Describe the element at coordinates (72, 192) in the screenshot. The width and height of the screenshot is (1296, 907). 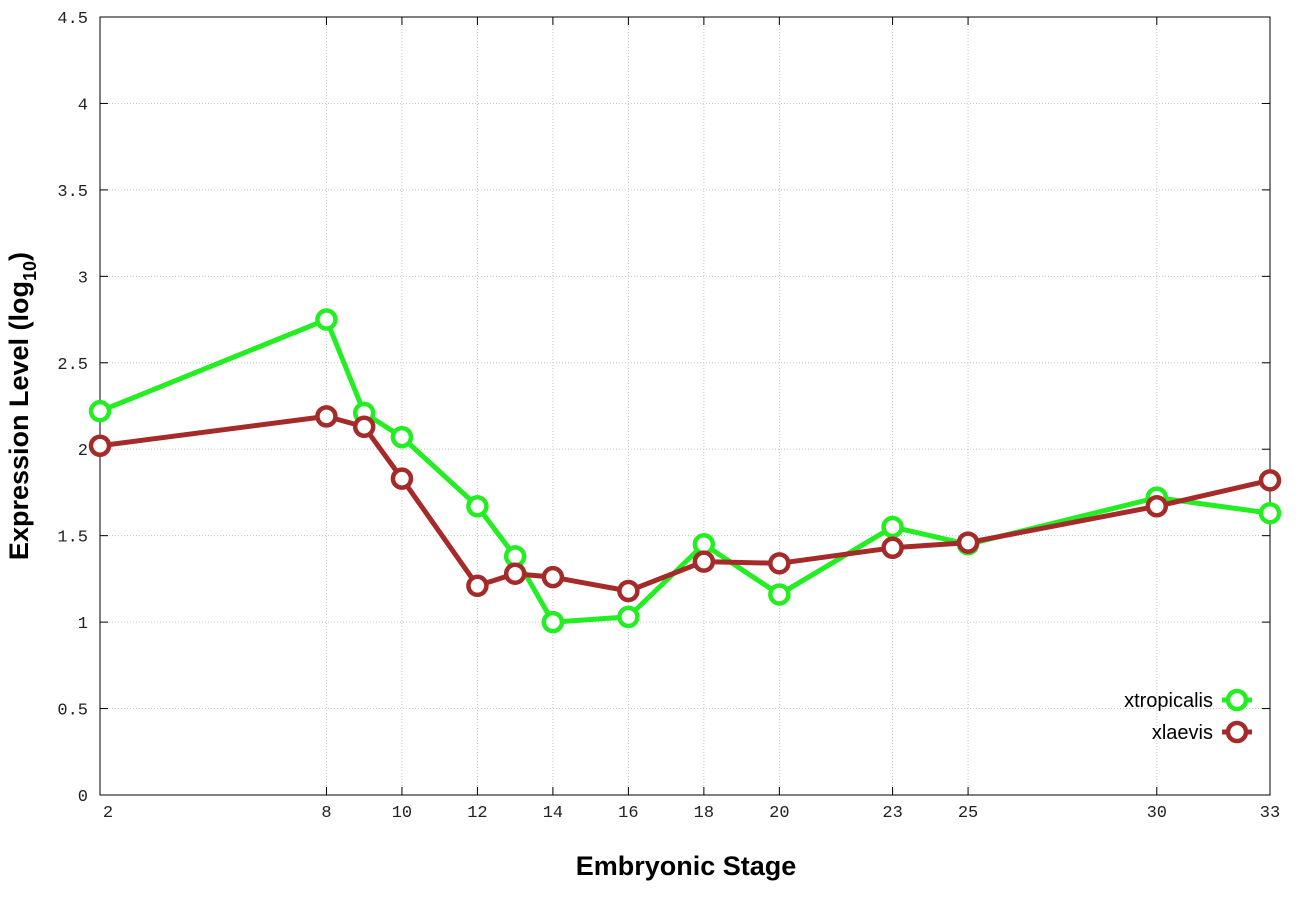
I see `y-tick-label: 3.5` at that location.